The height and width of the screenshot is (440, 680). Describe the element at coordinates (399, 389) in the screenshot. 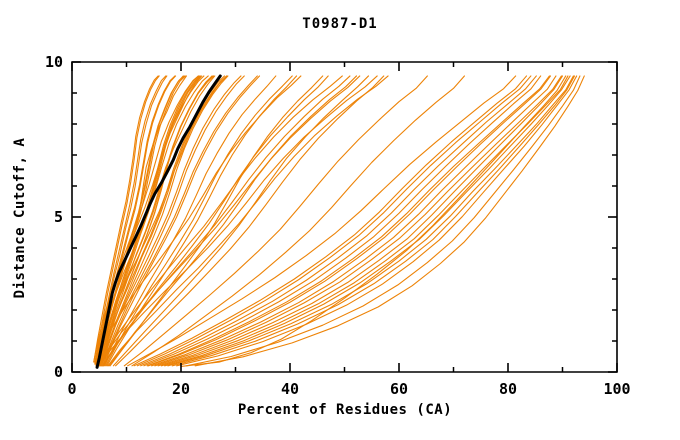

I see `x-tick-label: 60` at that location.